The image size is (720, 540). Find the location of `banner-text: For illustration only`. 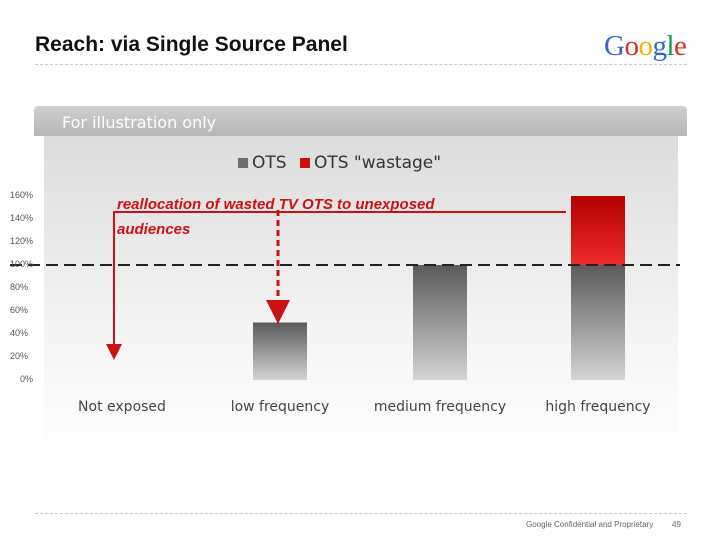

banner-text: For illustration only is located at coordinates (139, 122).